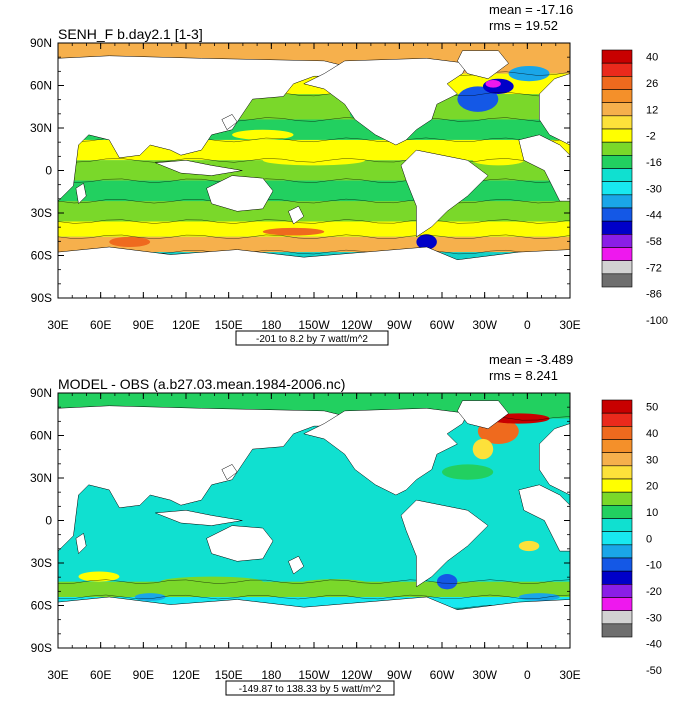 The height and width of the screenshot is (705, 700). I want to click on colorbar-label: -40, so click(654, 645).